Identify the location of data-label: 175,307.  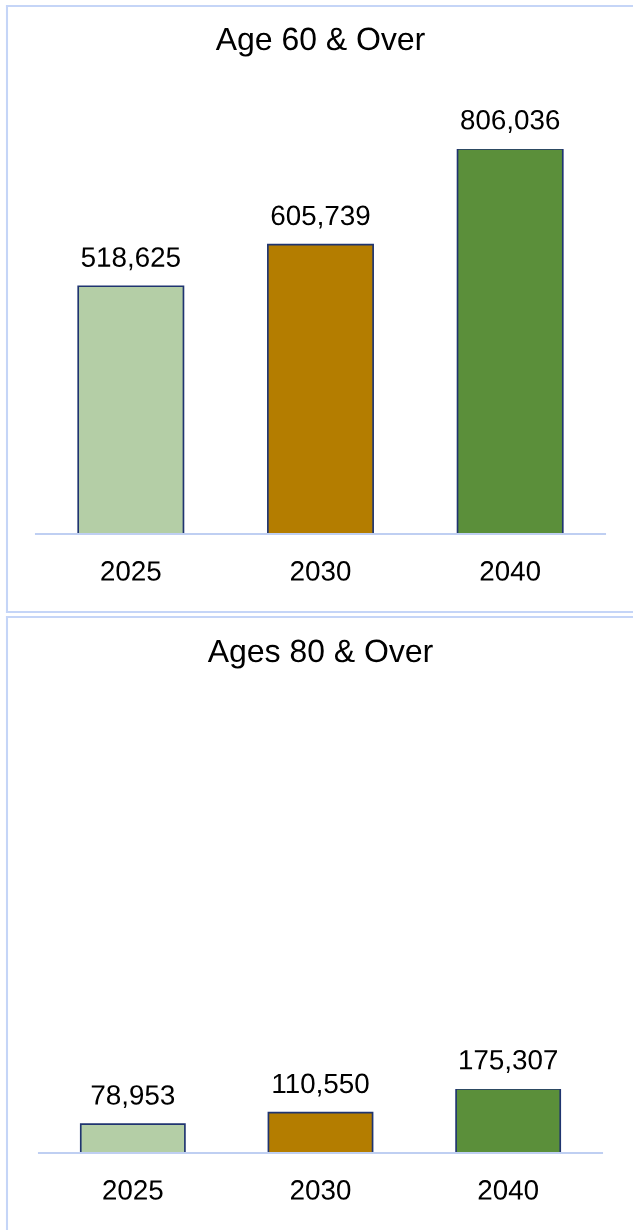
(508, 1061).